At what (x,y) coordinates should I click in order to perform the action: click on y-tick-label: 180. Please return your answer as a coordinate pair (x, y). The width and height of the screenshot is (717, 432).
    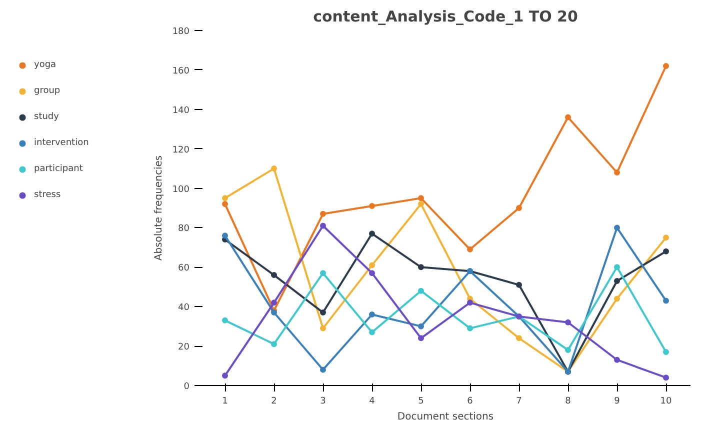
    Looking at the image, I should click on (181, 32).